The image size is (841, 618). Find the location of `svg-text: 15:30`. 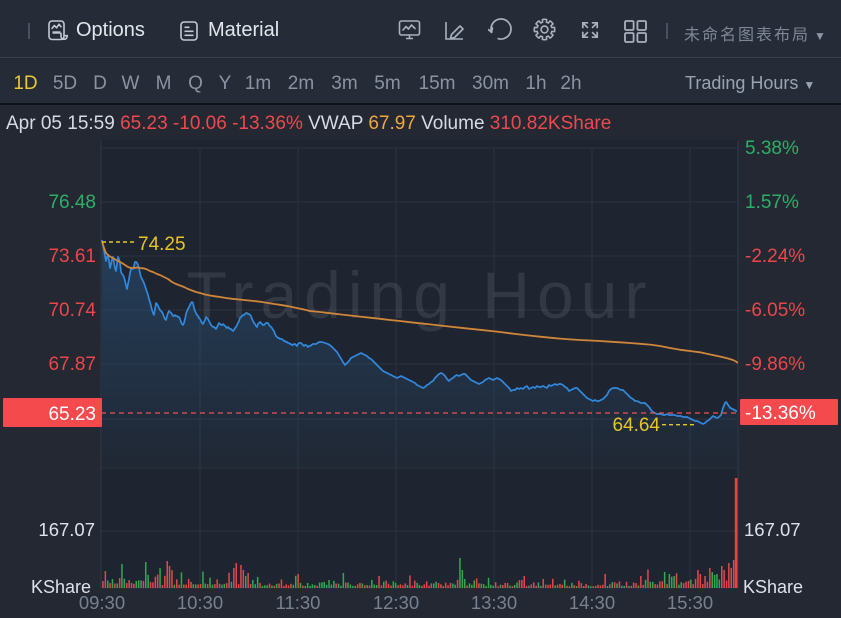

svg-text: 15:30 is located at coordinates (690, 602).